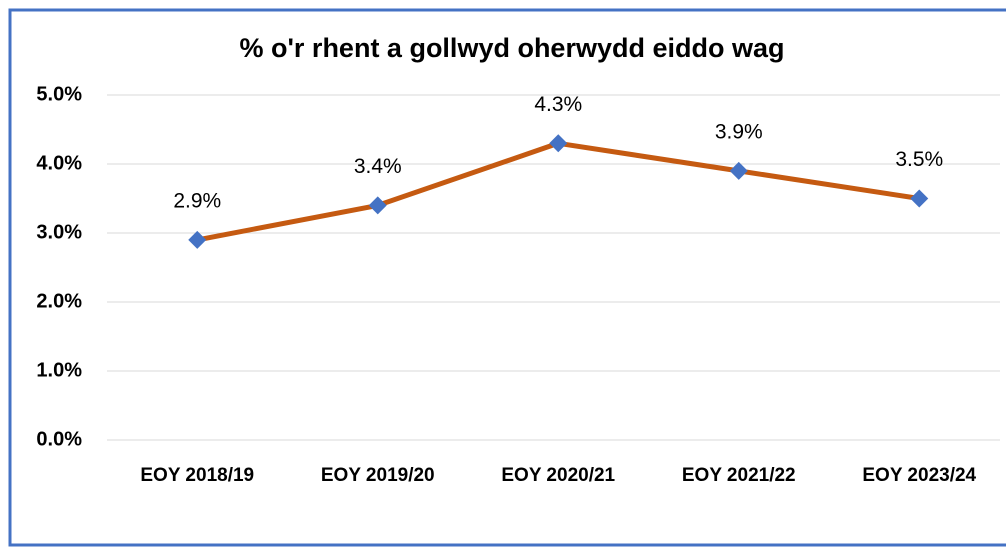  What do you see at coordinates (558, 475) in the screenshot?
I see `x-tick-label: EOY 2020/21` at bounding box center [558, 475].